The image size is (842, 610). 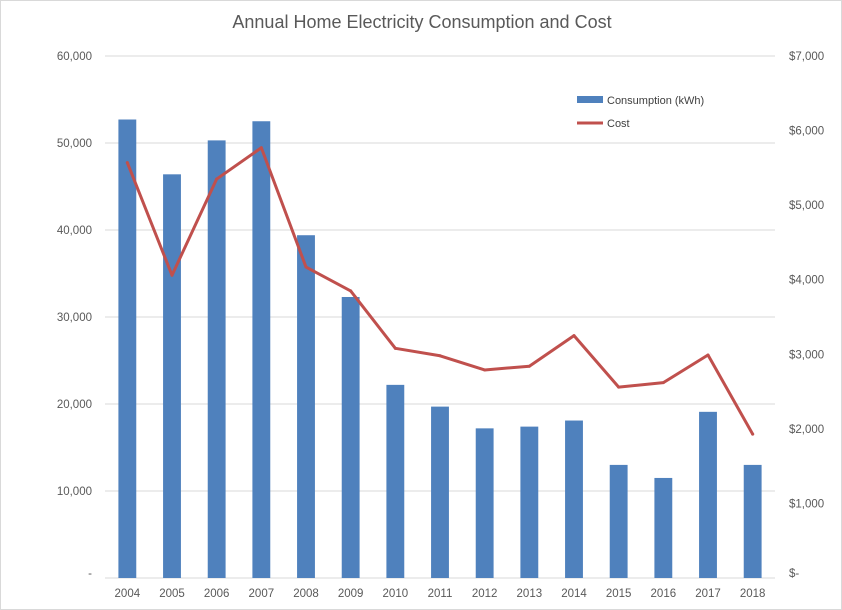 I want to click on left-axis-tick-labels: - 10,000 20,000 30,000 40,000 50,000 60,000, so click(x=74, y=315).